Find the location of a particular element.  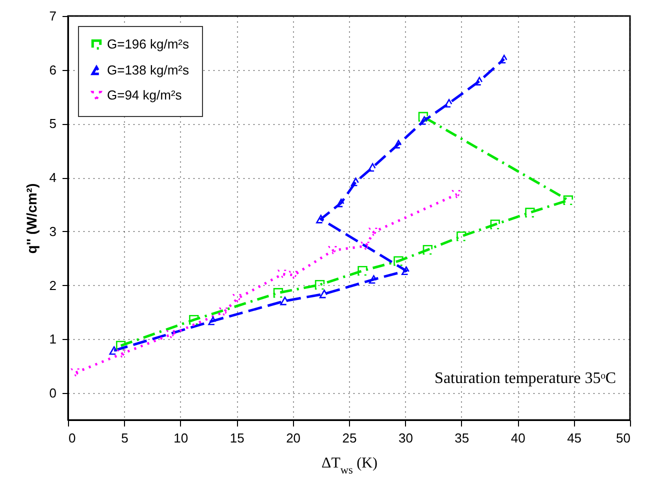

legend-label: G=196 kg/m²s is located at coordinates (148, 44).